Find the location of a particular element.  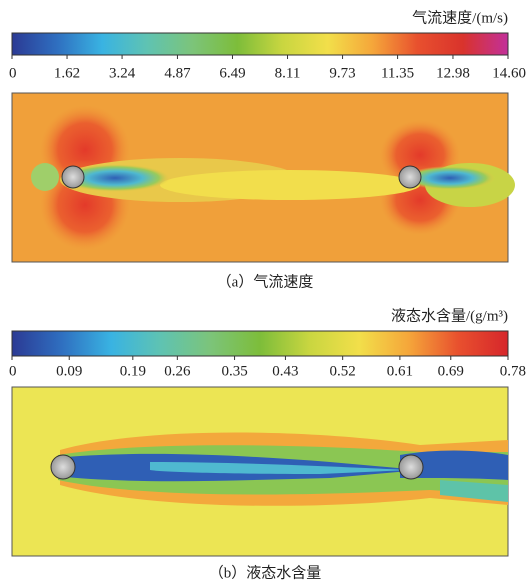

colorbar-tick-label: 9.73 is located at coordinates (342, 73).